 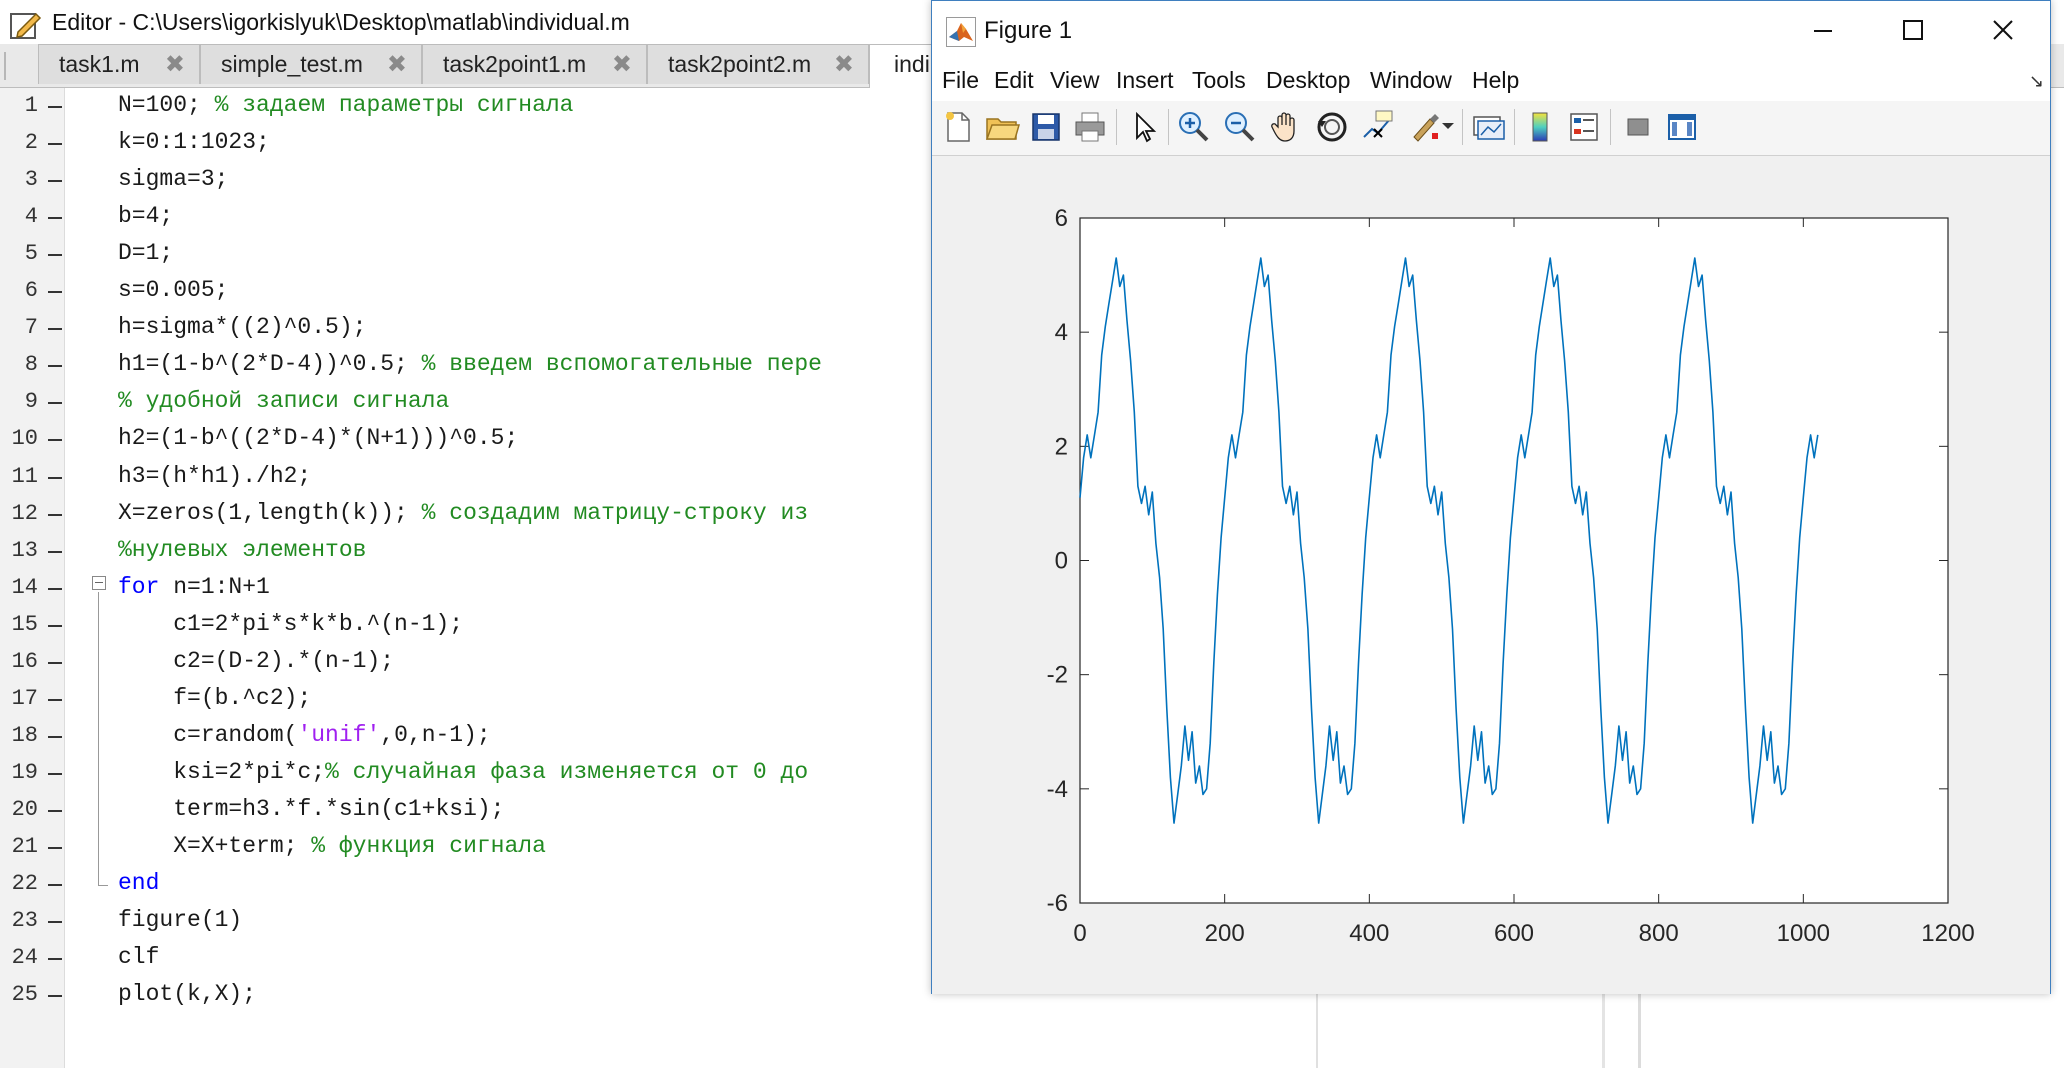 What do you see at coordinates (283, 401) in the screenshot?
I see `code-line: % удобной записи сигнала` at bounding box center [283, 401].